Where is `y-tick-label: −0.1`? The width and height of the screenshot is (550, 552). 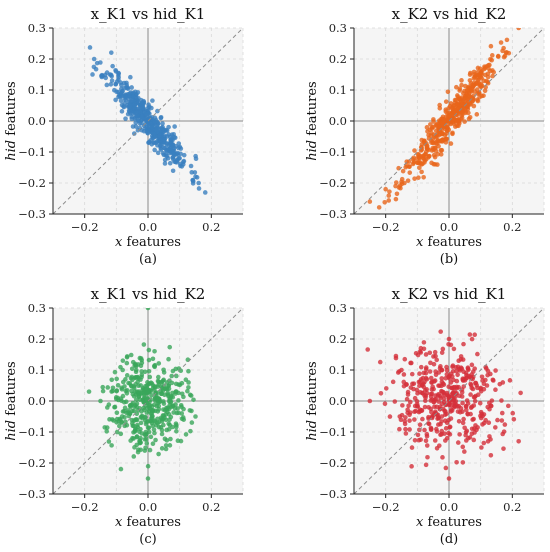 y-tick-label: −0.1 is located at coordinates (32, 432).